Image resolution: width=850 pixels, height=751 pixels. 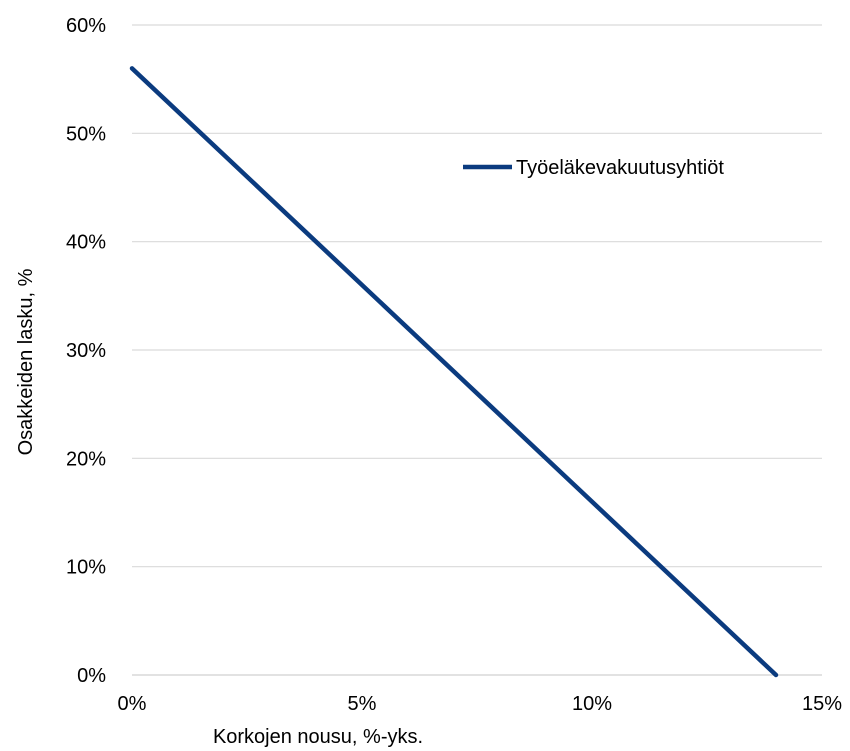 What do you see at coordinates (822, 704) in the screenshot?
I see `x-tick-label: 15%` at bounding box center [822, 704].